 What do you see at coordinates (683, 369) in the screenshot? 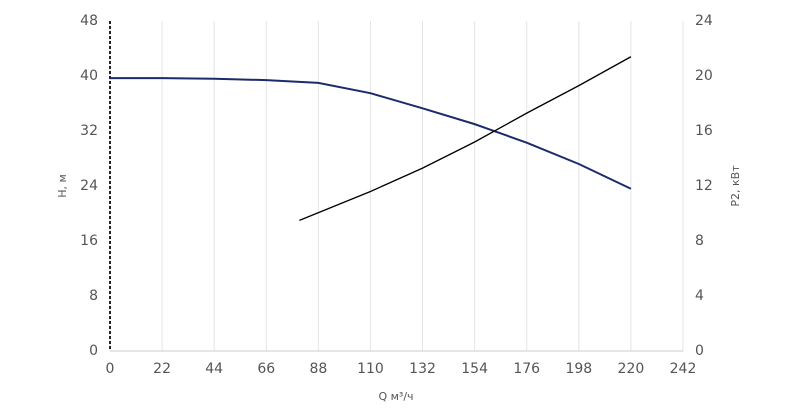
I see `x-tick-label: 242` at bounding box center [683, 369].